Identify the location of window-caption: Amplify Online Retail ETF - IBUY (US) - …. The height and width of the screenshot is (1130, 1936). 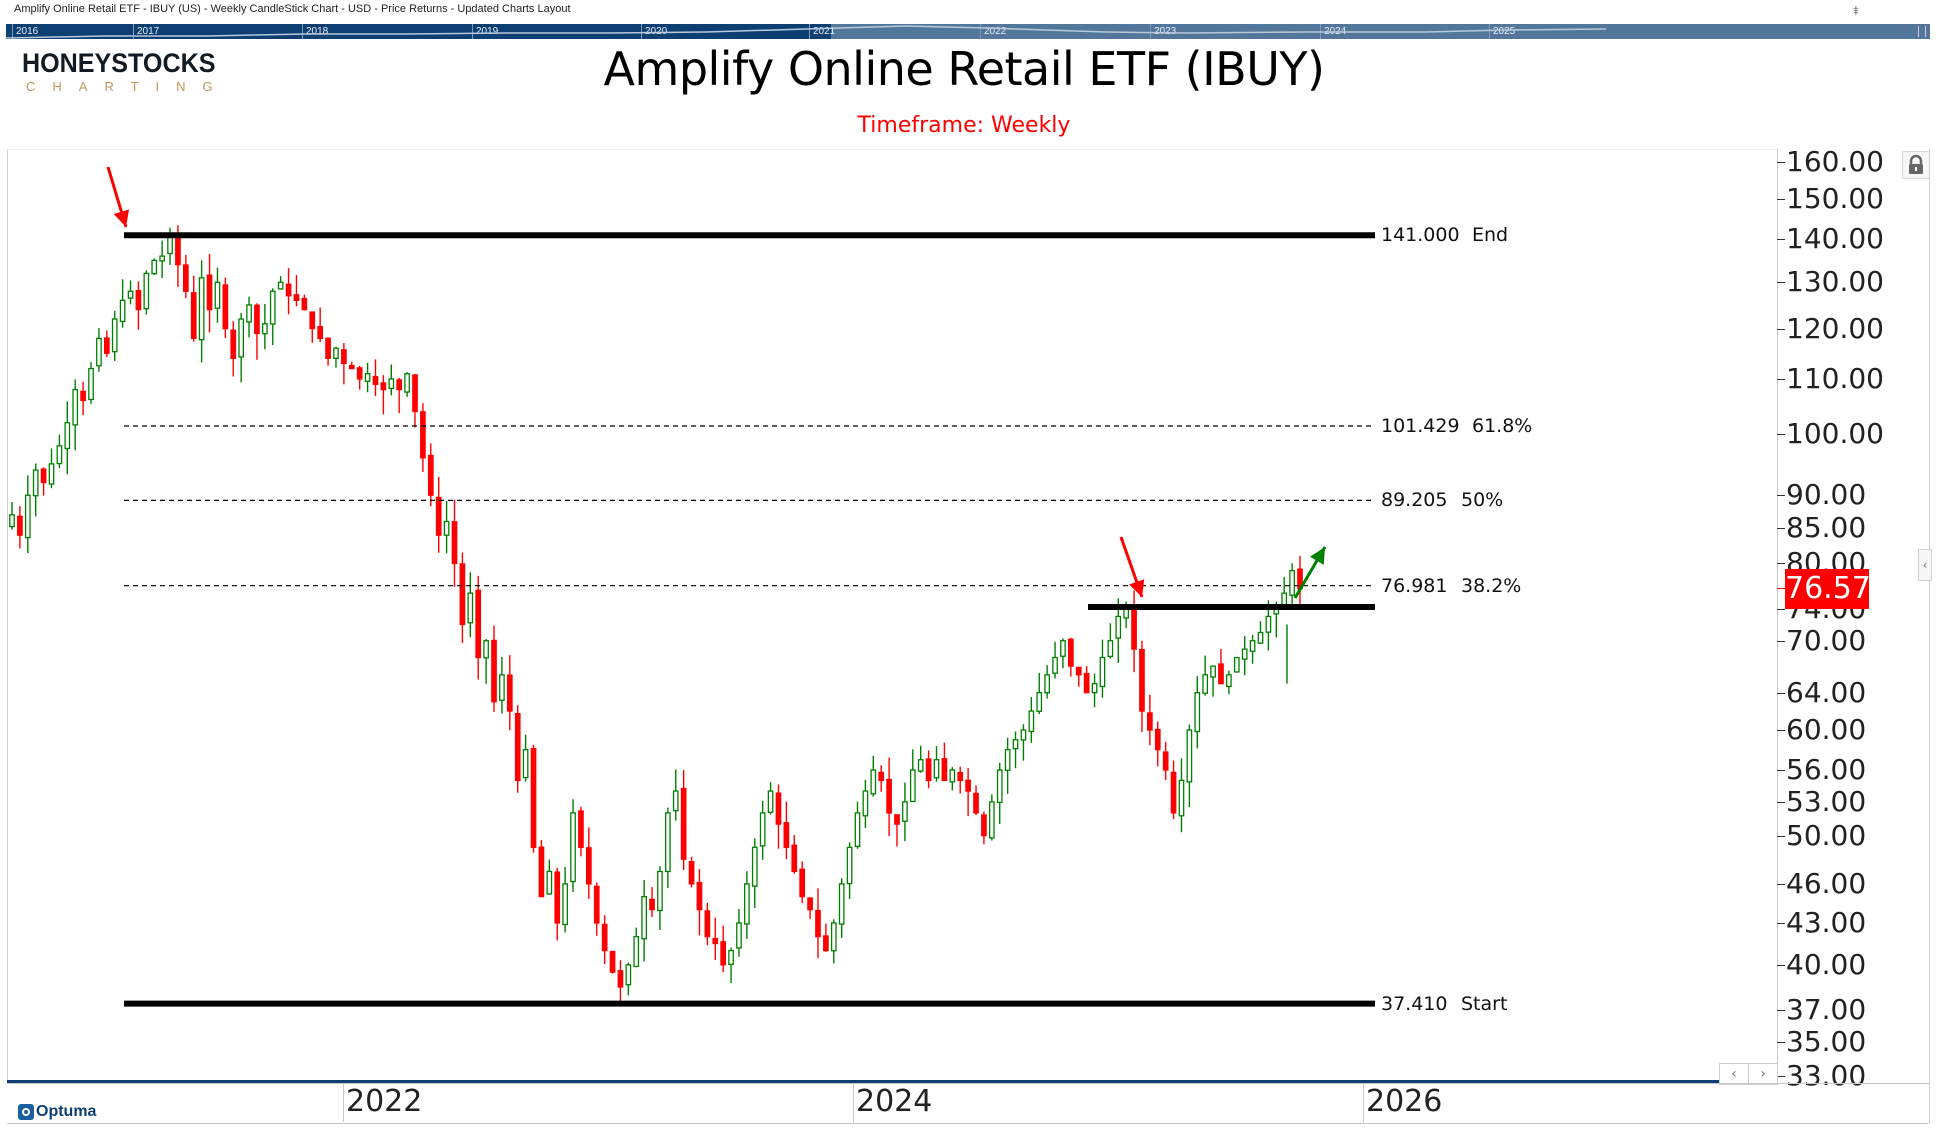
(292, 9).